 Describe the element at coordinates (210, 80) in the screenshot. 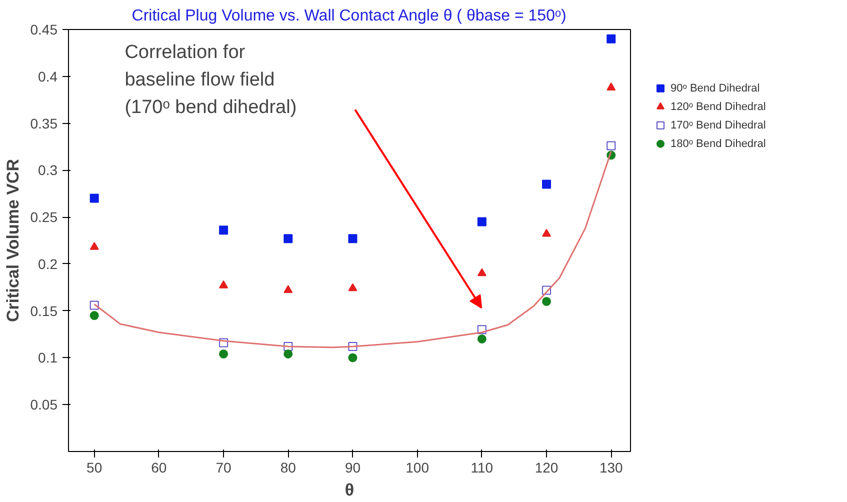

I see `annotation: Correlation for baseline flow field (170ᵒ bend dihedral)` at that location.